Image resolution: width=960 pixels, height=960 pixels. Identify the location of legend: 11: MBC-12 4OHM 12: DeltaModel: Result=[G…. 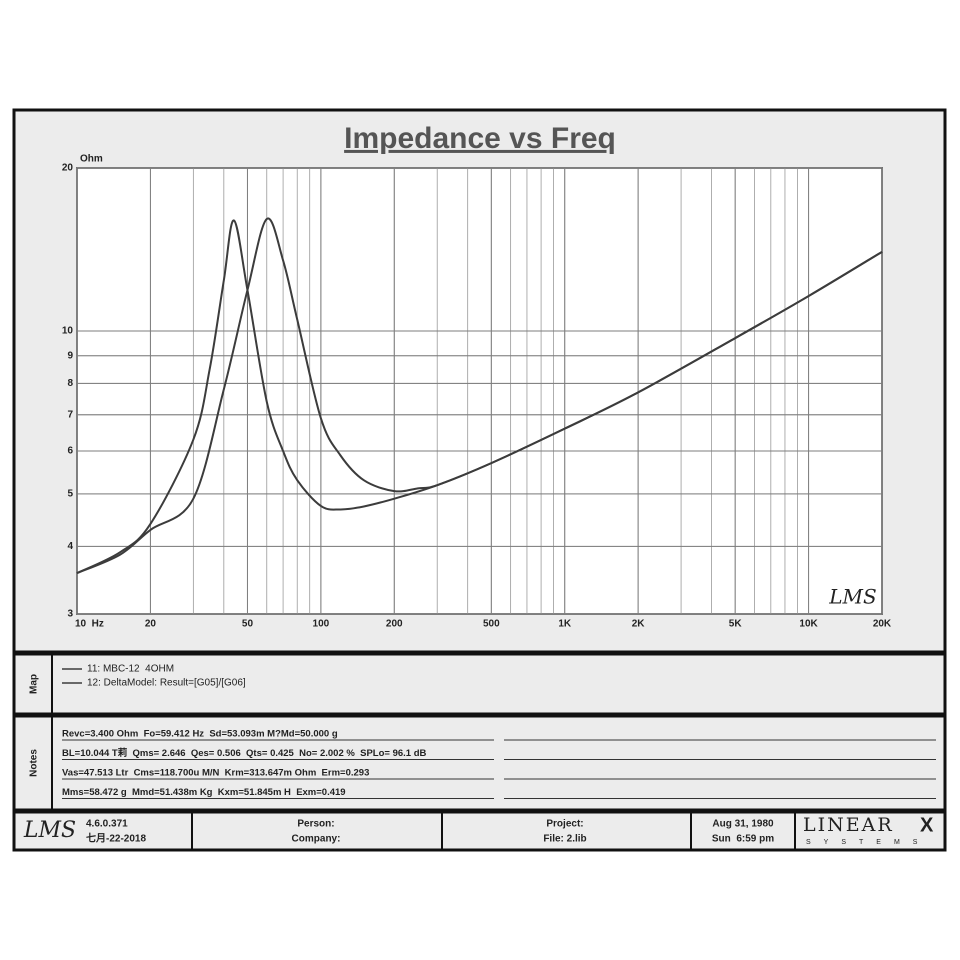
(154, 676).